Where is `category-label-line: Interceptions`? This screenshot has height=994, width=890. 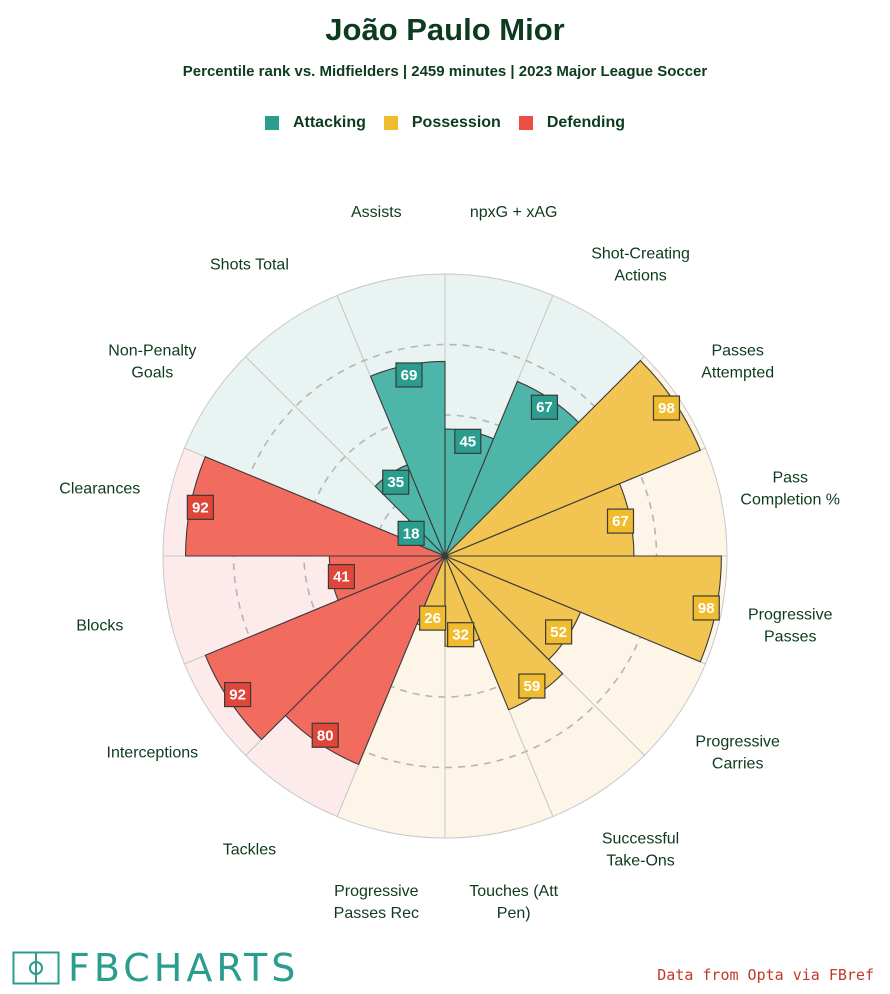 category-label-line: Interceptions is located at coordinates (153, 753).